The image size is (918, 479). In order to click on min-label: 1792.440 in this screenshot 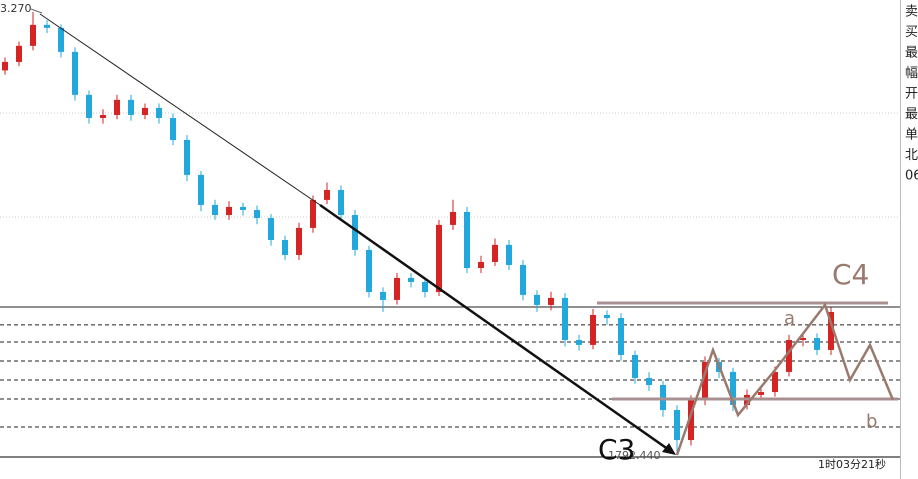, I will do `click(634, 455)`.